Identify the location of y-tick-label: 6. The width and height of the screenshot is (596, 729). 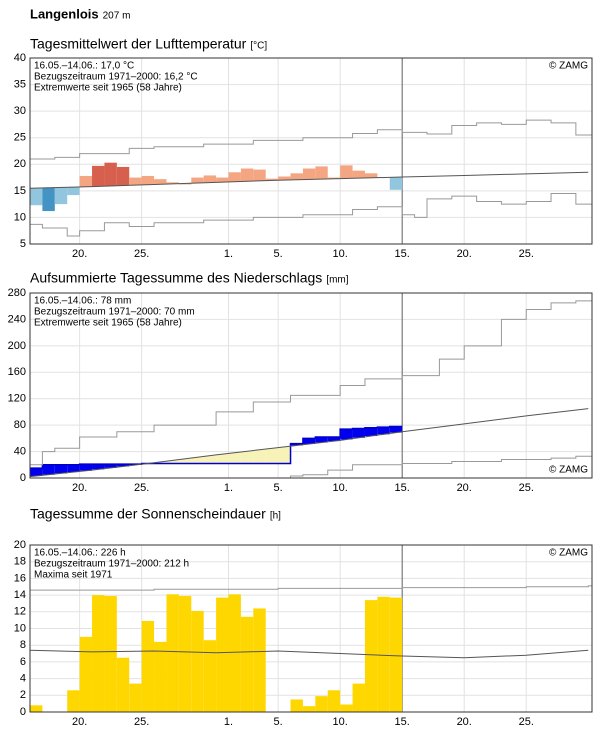
(23, 662).